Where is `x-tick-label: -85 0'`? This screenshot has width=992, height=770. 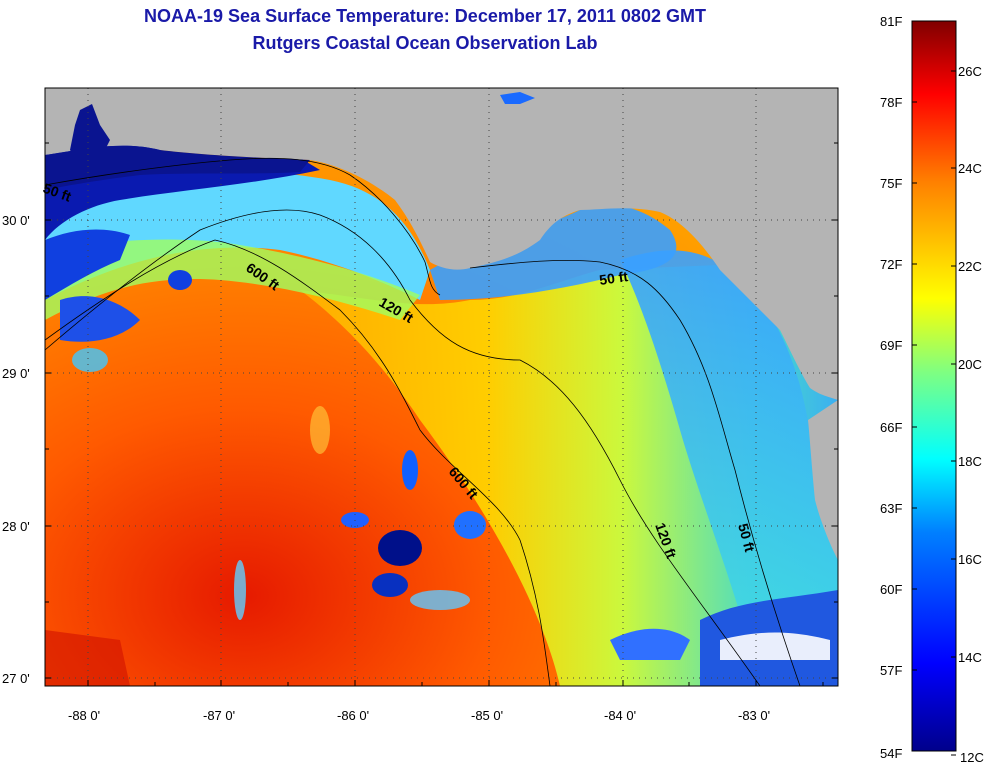
x-tick-label: -85 0' is located at coordinates (487, 715).